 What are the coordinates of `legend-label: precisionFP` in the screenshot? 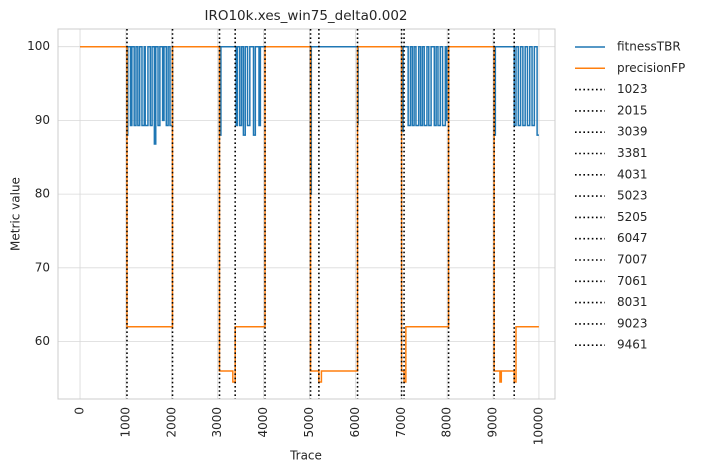 It's located at (651, 68).